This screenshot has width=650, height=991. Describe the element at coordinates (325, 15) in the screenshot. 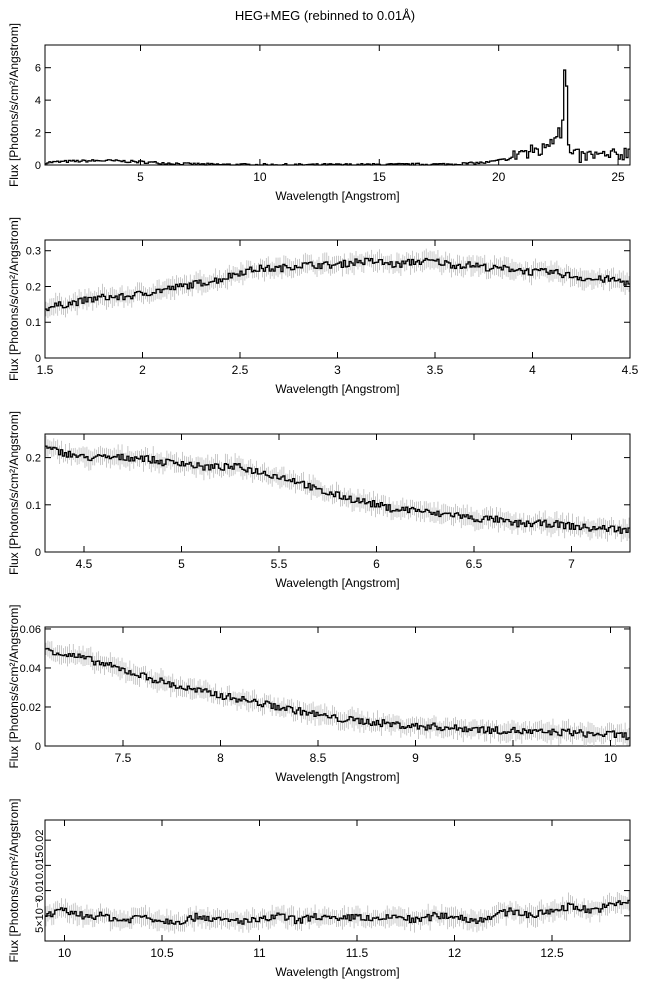

I see `figure-title: HEG+MEG (rebinned to 0.01Å)` at that location.